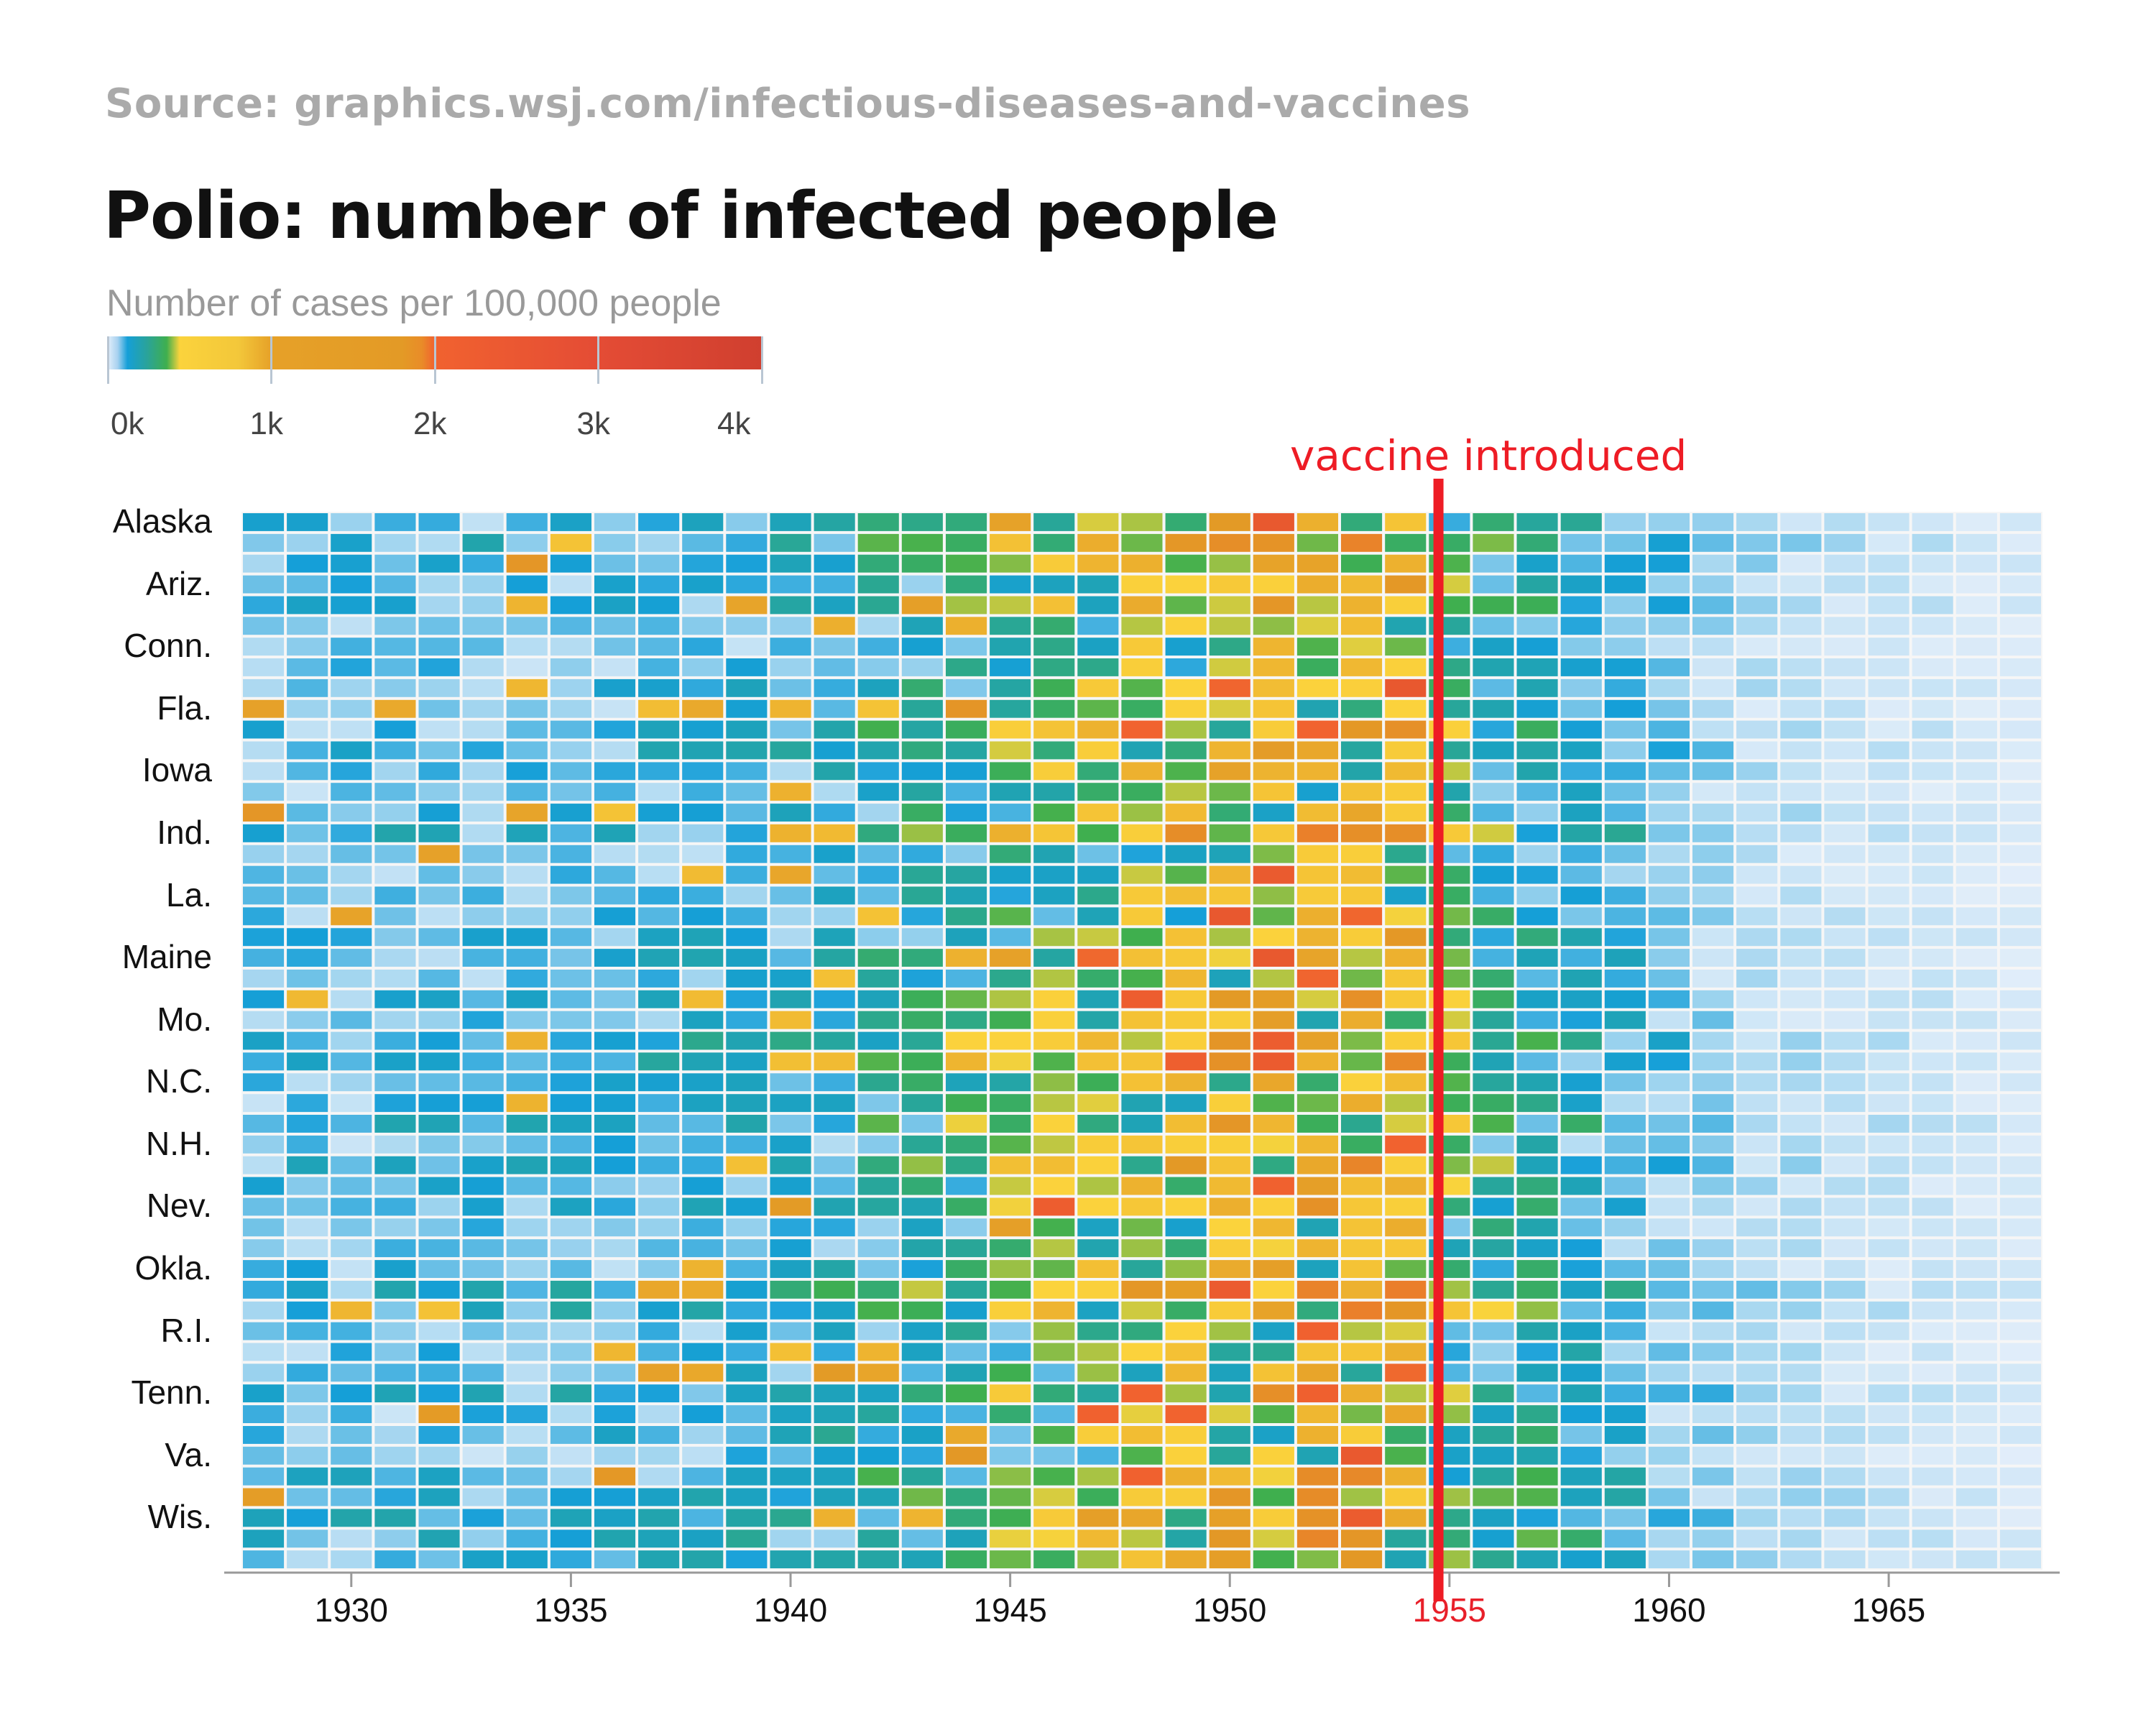 The height and width of the screenshot is (1725, 2156). What do you see at coordinates (1449, 1610) in the screenshot?
I see `x-tick-label: 1955` at bounding box center [1449, 1610].